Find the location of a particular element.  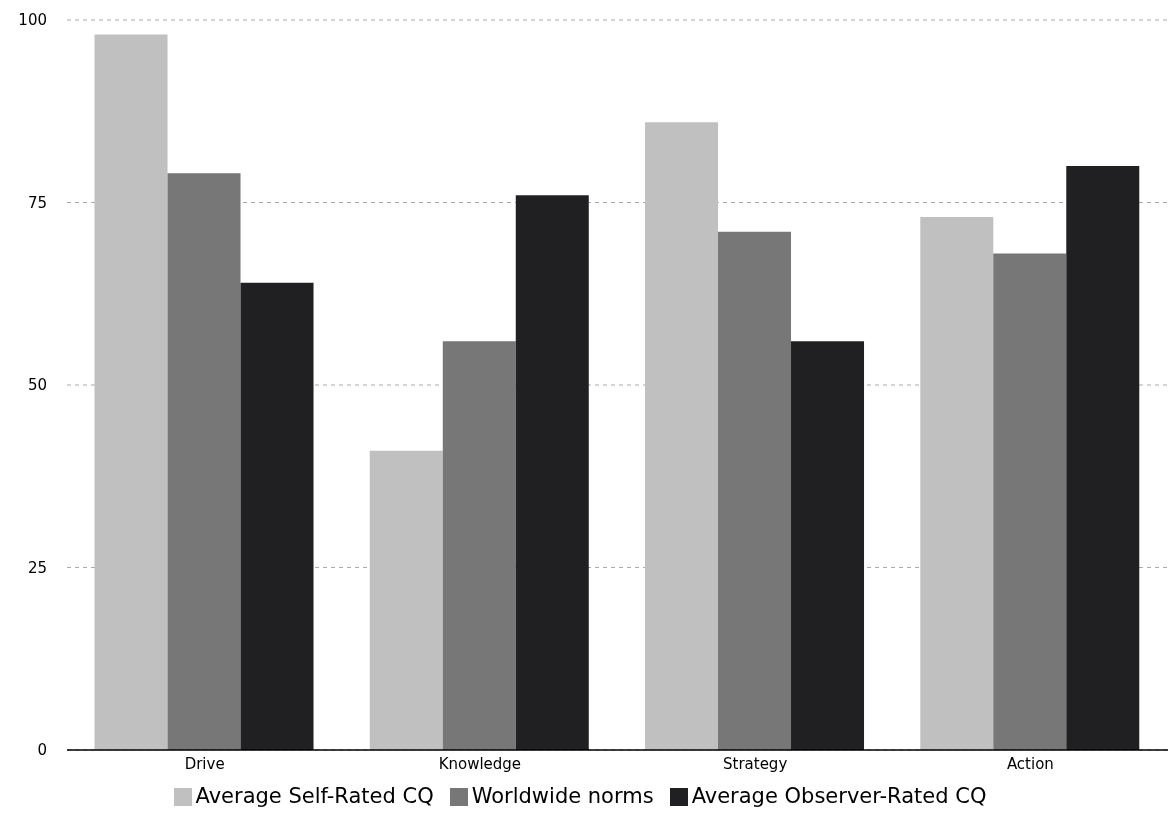

y-tick-label: 25 is located at coordinates (37, 567).